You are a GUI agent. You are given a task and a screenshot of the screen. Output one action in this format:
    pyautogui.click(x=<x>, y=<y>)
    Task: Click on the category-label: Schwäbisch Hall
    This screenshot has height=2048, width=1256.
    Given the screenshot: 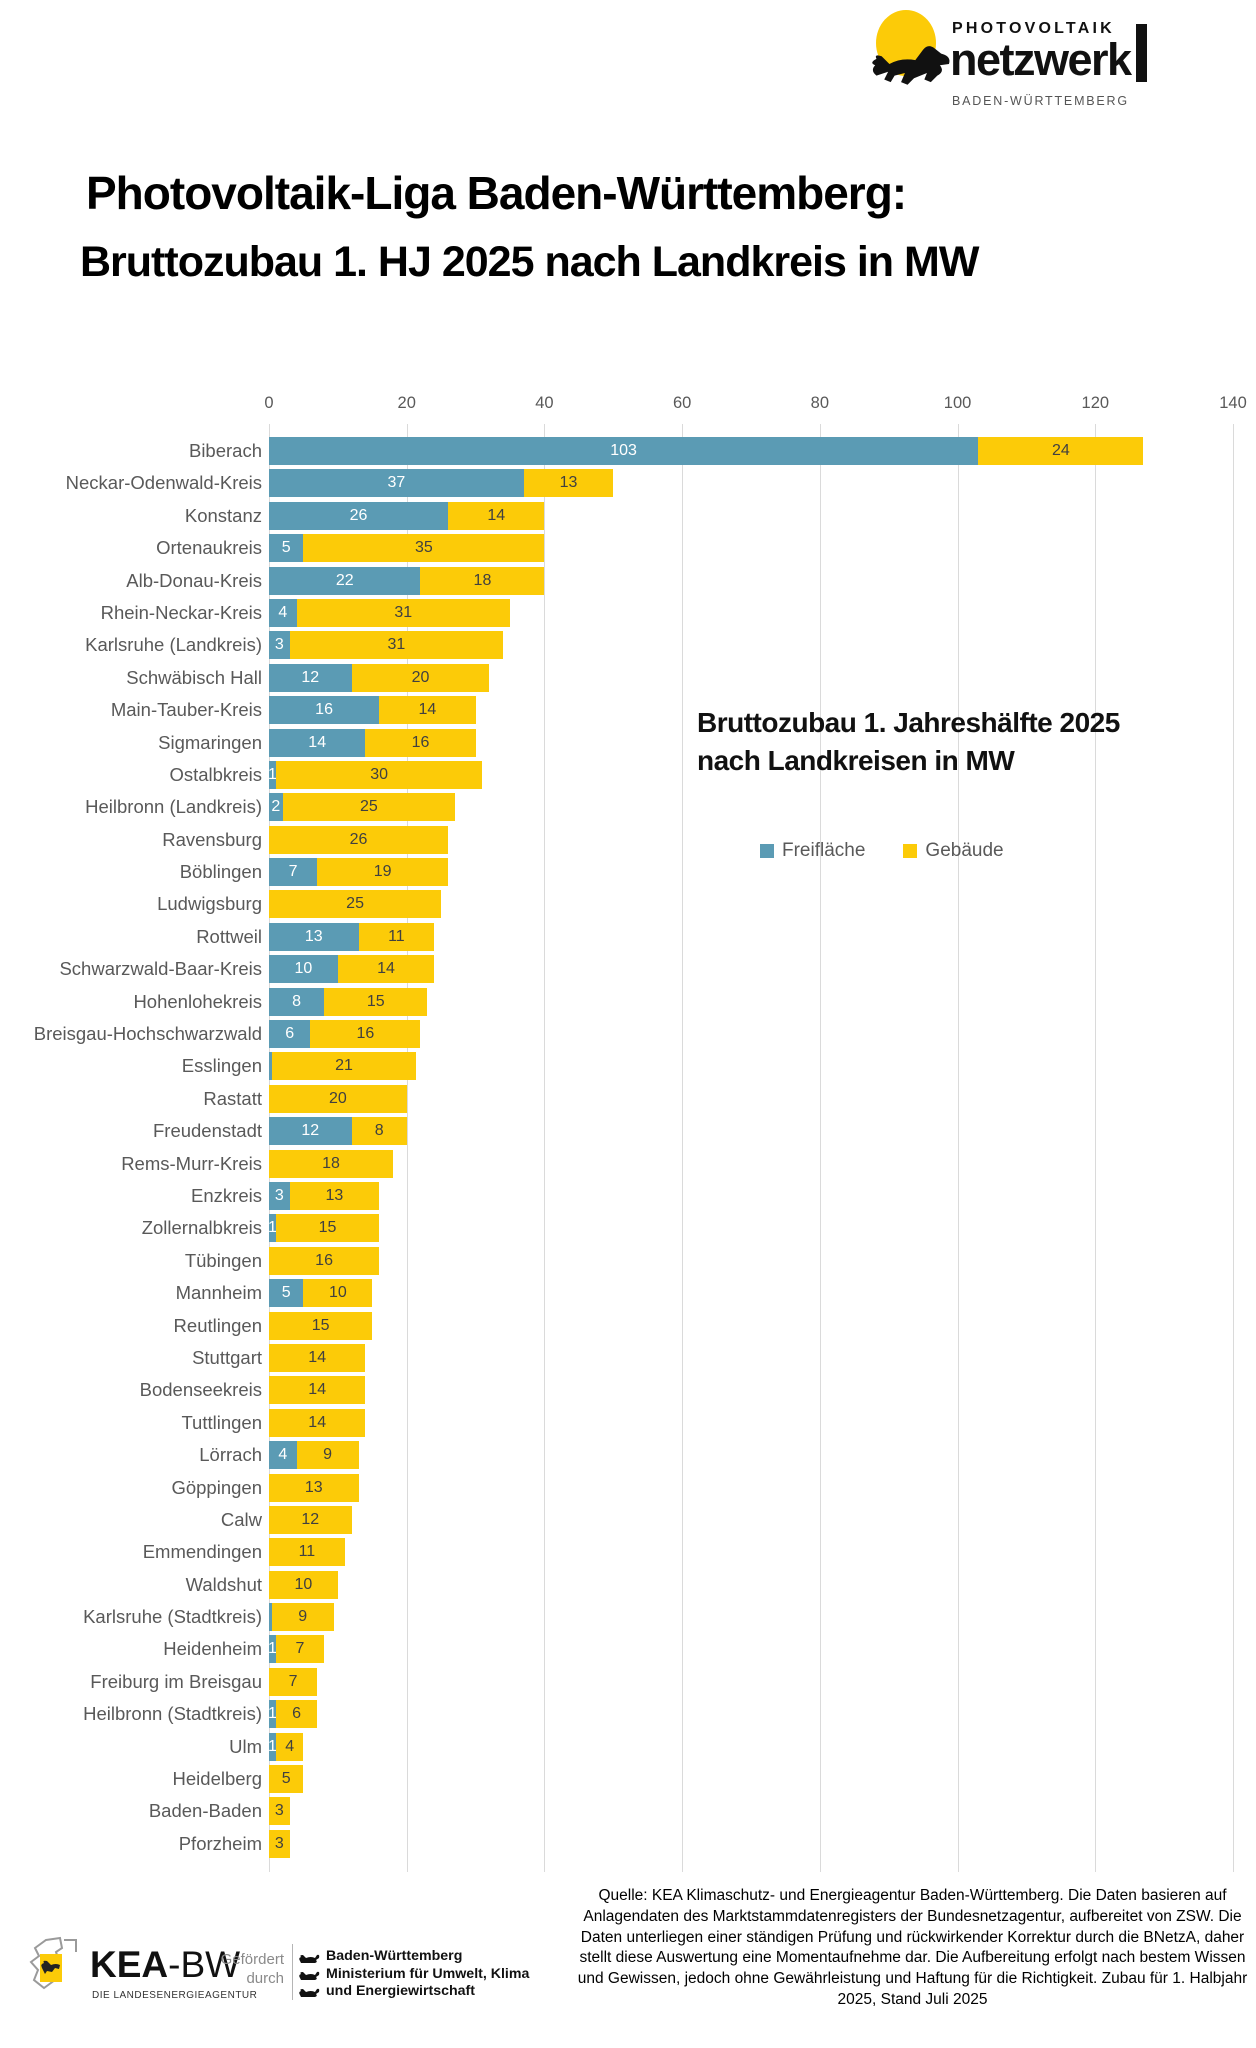 What is the action you would take?
    pyautogui.click(x=194, y=677)
    